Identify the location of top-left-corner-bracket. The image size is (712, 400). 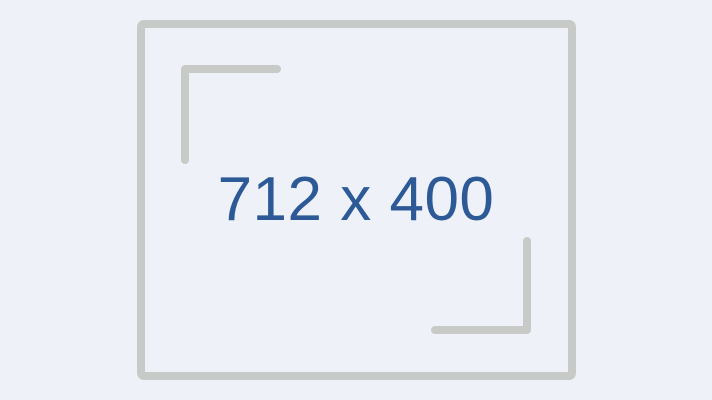
(231, 114).